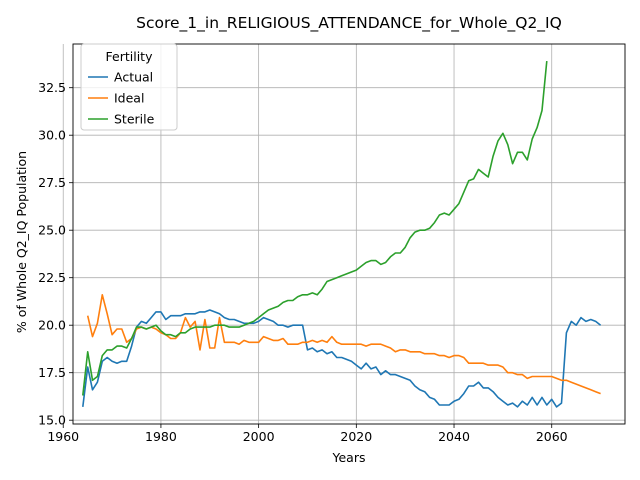 Image resolution: width=640 pixels, height=480 pixels. What do you see at coordinates (133, 77) in the screenshot?
I see `legend-label-actual: Actual` at bounding box center [133, 77].